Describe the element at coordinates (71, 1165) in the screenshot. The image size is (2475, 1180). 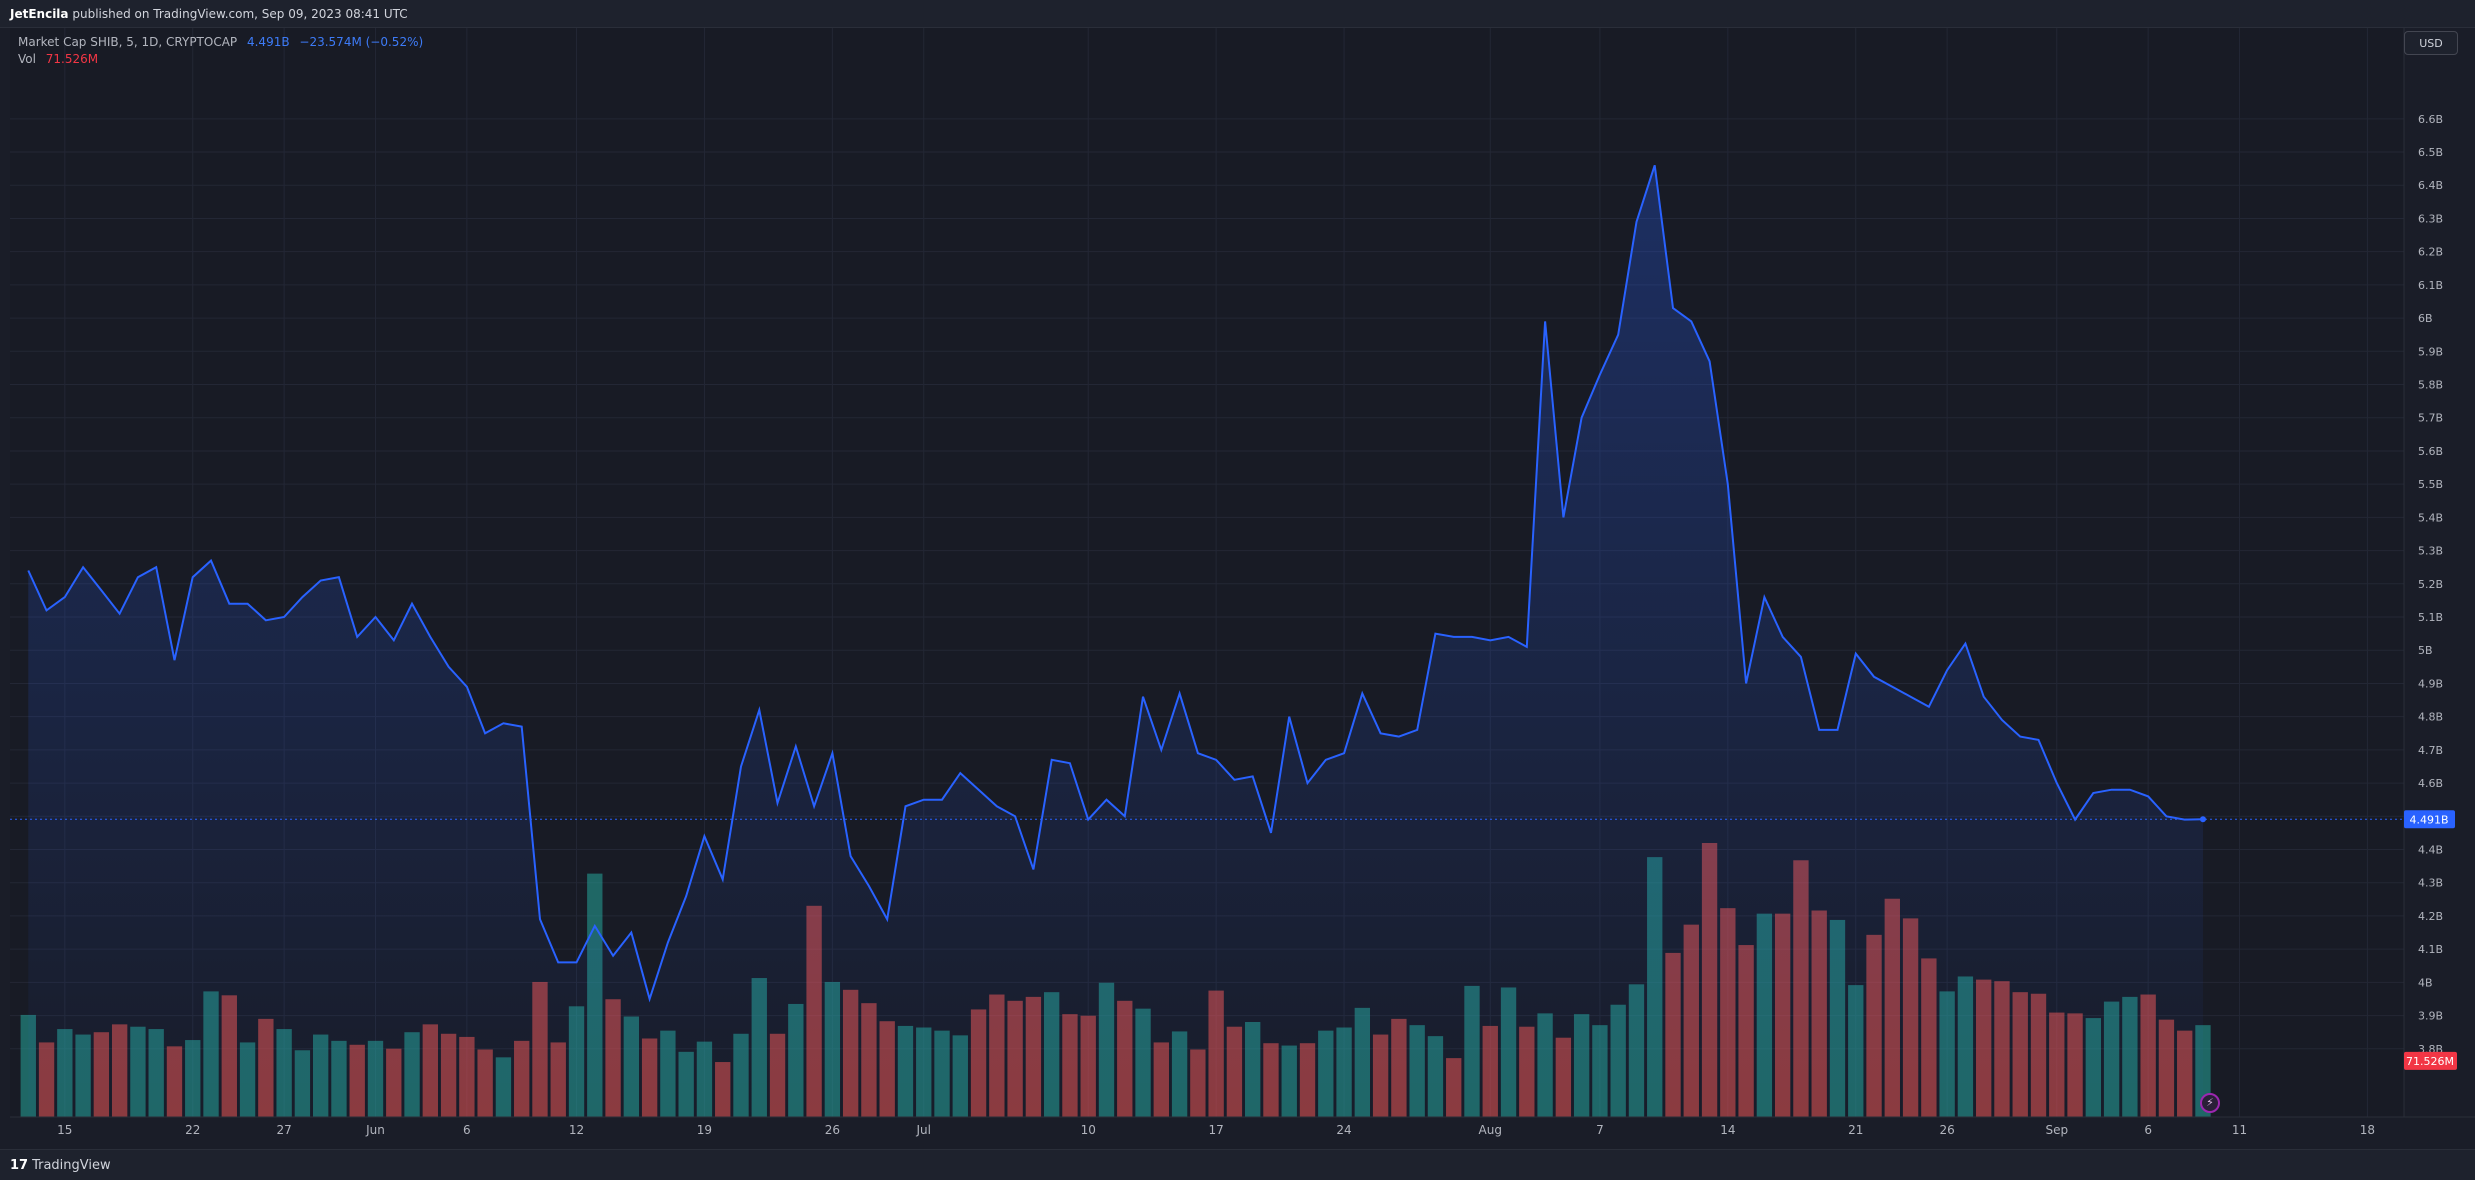
I see `brand-name: TradingView` at that location.